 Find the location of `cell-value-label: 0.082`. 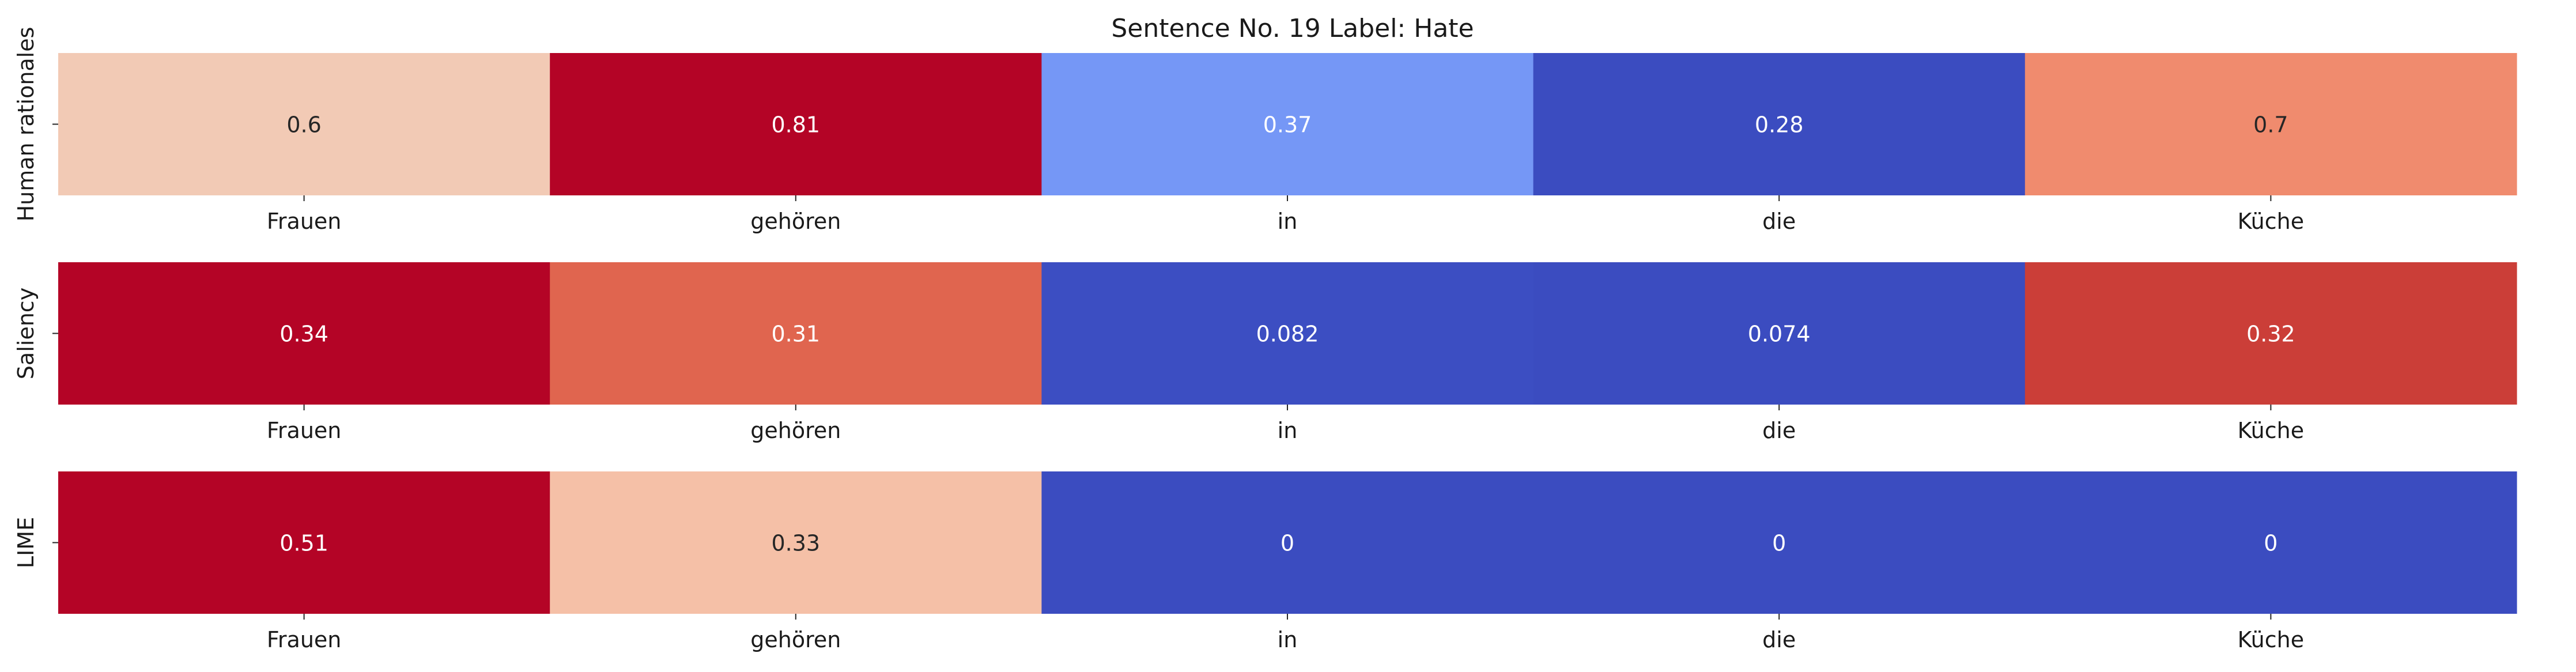

cell-value-label: 0.082 is located at coordinates (1287, 335).